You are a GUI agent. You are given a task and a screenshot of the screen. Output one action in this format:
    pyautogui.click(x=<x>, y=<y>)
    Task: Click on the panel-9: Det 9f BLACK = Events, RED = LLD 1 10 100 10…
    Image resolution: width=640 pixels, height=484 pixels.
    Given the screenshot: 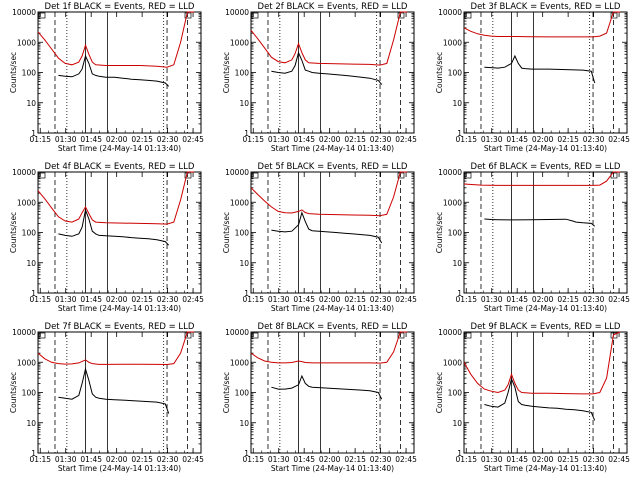 What is the action you would take?
    pyautogui.click(x=532, y=397)
    